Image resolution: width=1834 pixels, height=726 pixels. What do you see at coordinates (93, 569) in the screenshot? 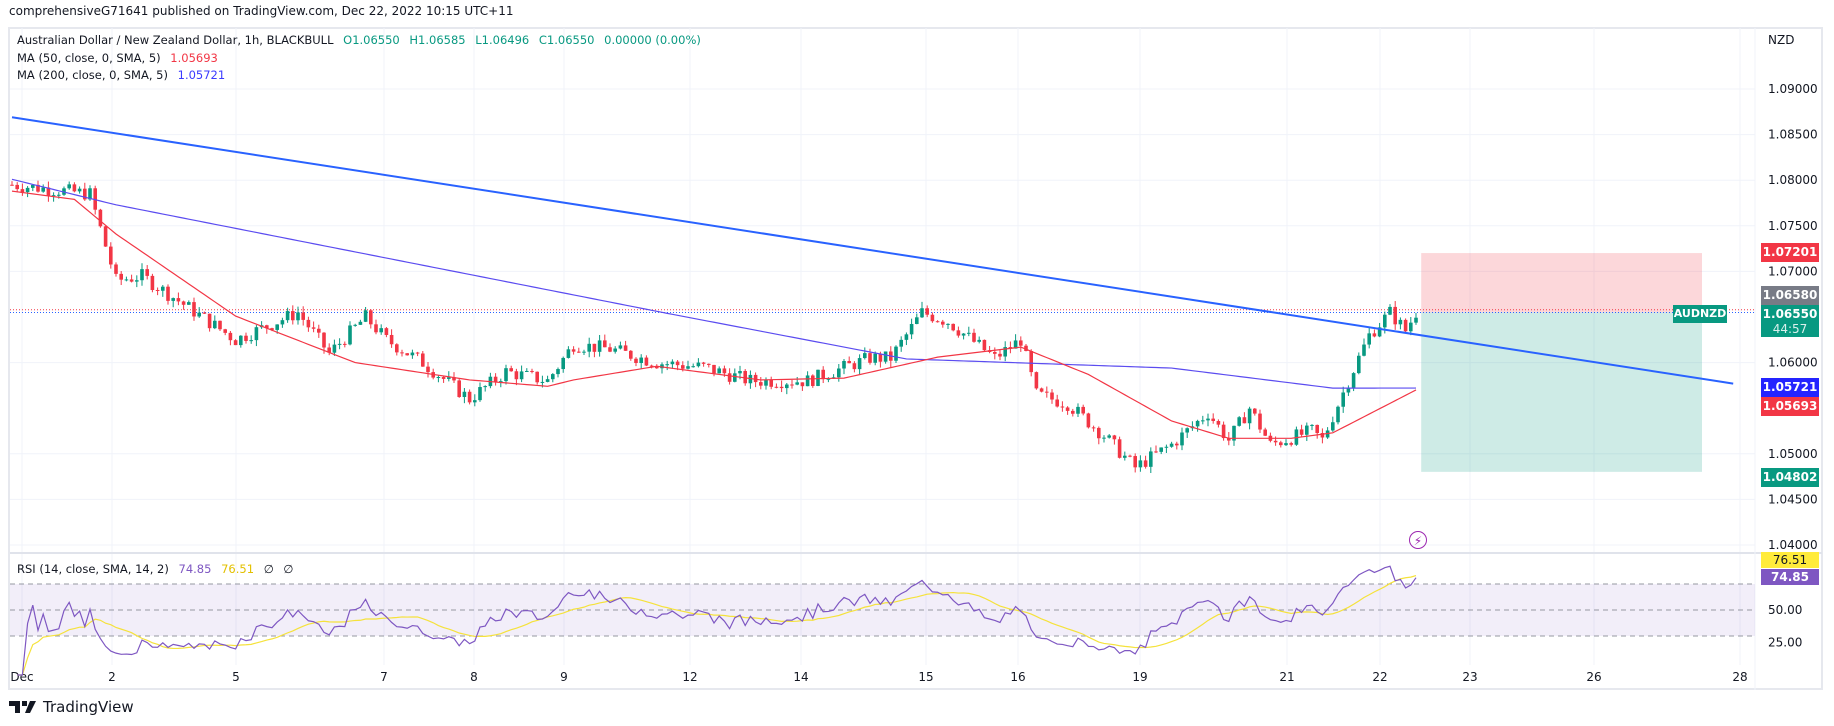
I see `rsi-label: RSI (14, close, SMA, 14, 2)` at bounding box center [93, 569].